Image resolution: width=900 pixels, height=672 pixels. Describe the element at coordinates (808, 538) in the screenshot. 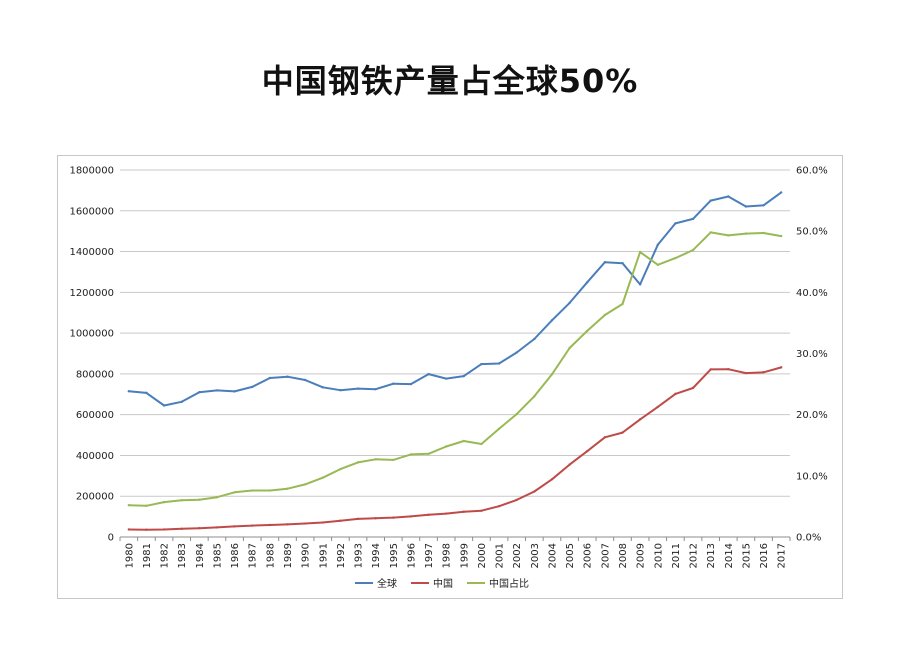

I see `y-right-tick-label: 0.0%` at that location.